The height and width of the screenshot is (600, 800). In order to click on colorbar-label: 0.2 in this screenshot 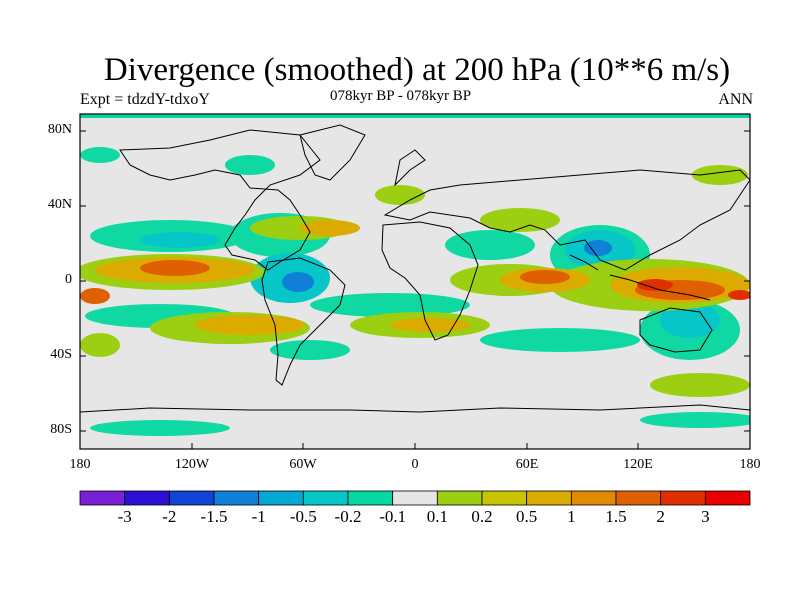, I will do `click(482, 516)`.